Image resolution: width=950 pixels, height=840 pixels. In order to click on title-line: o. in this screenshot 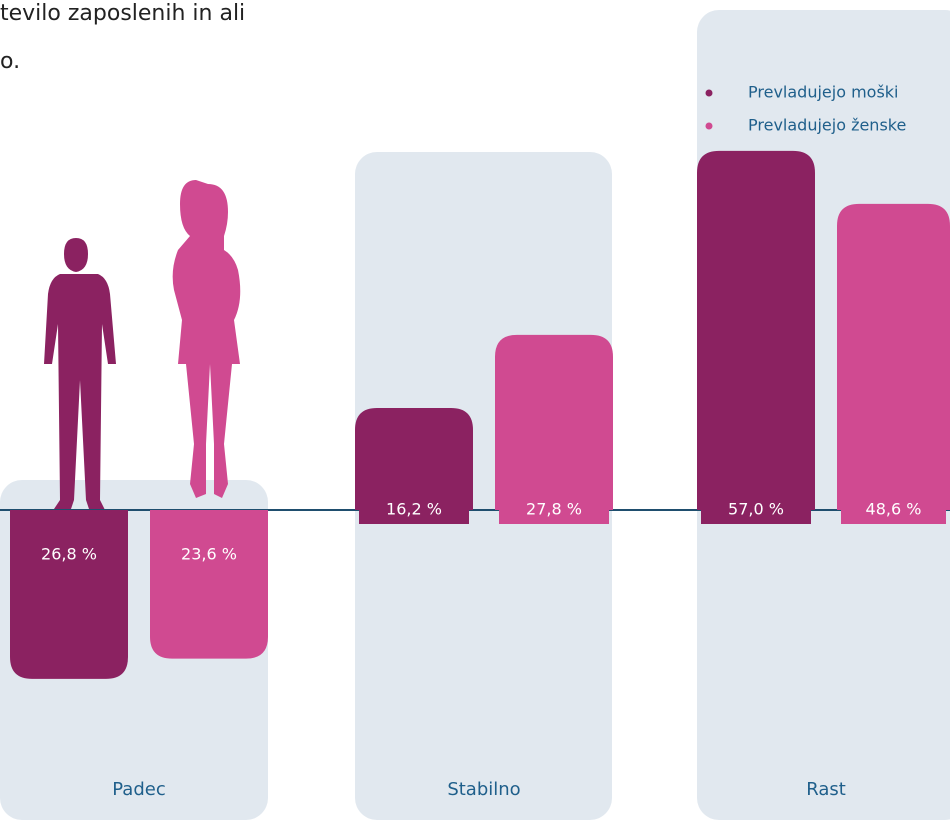, I will do `click(10, 61)`.